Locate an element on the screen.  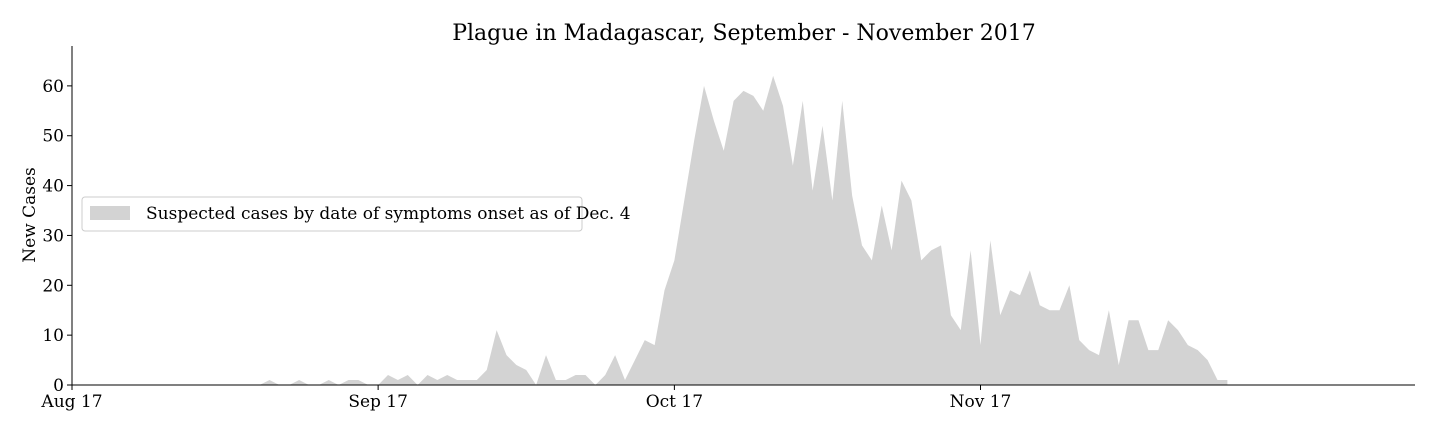
y-tick-label: 20 is located at coordinates (53, 286).